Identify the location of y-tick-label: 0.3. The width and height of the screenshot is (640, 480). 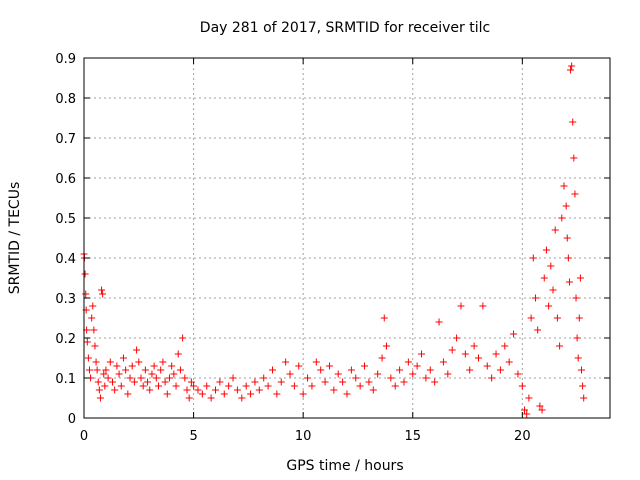
(65, 299).